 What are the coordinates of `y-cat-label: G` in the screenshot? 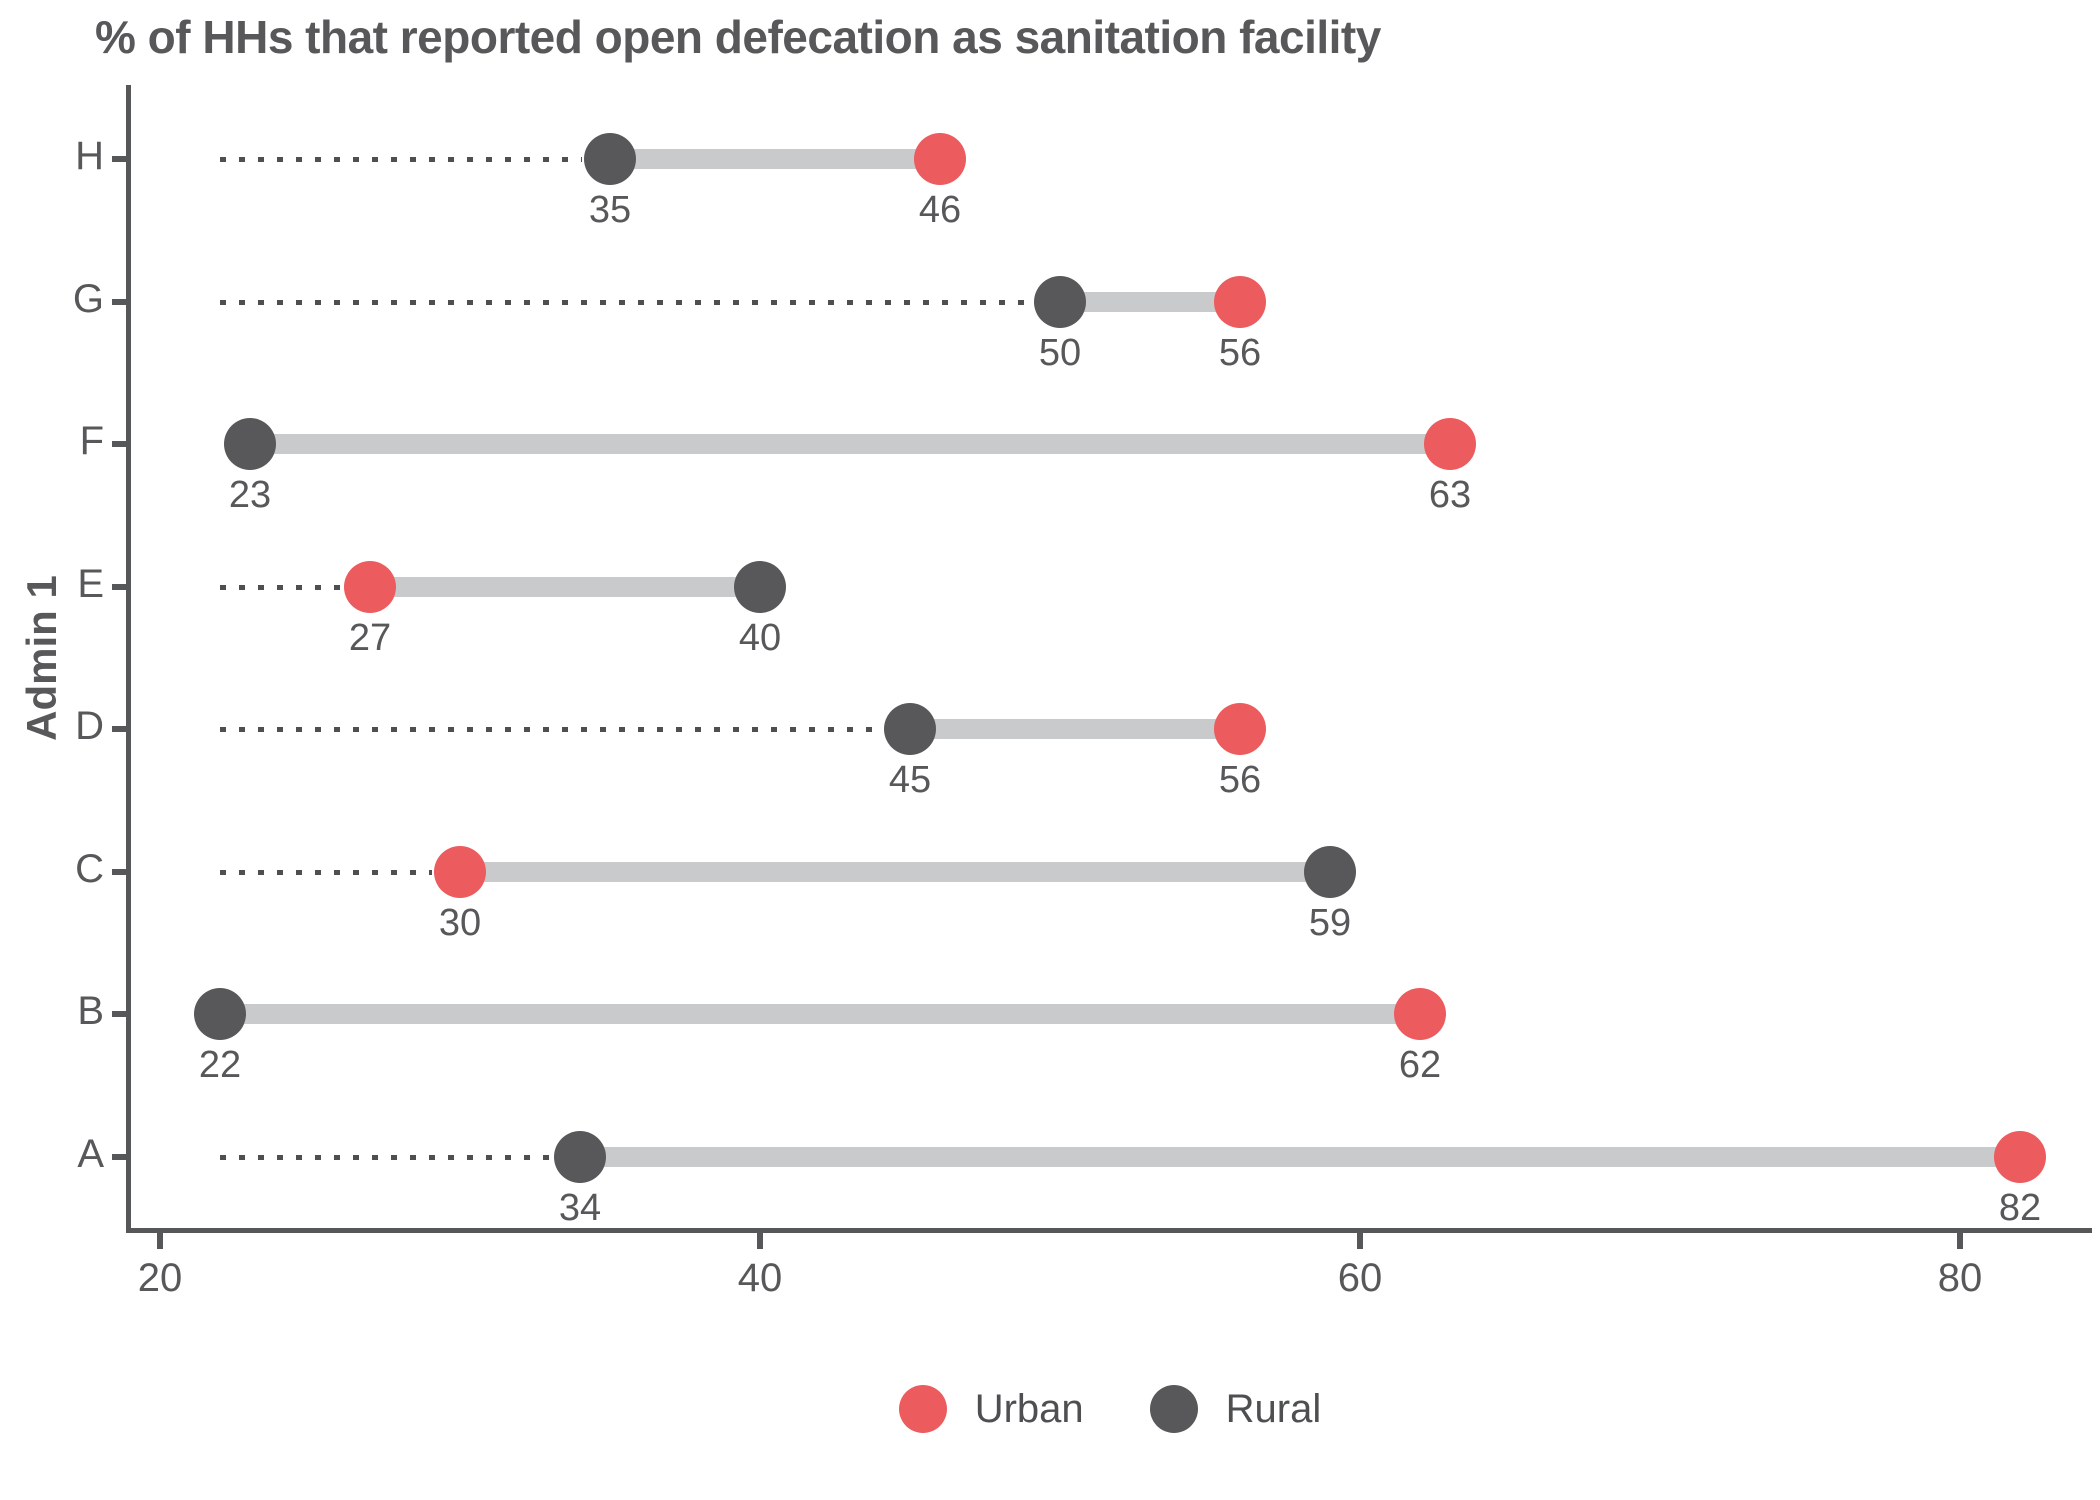 It's located at (88, 298).